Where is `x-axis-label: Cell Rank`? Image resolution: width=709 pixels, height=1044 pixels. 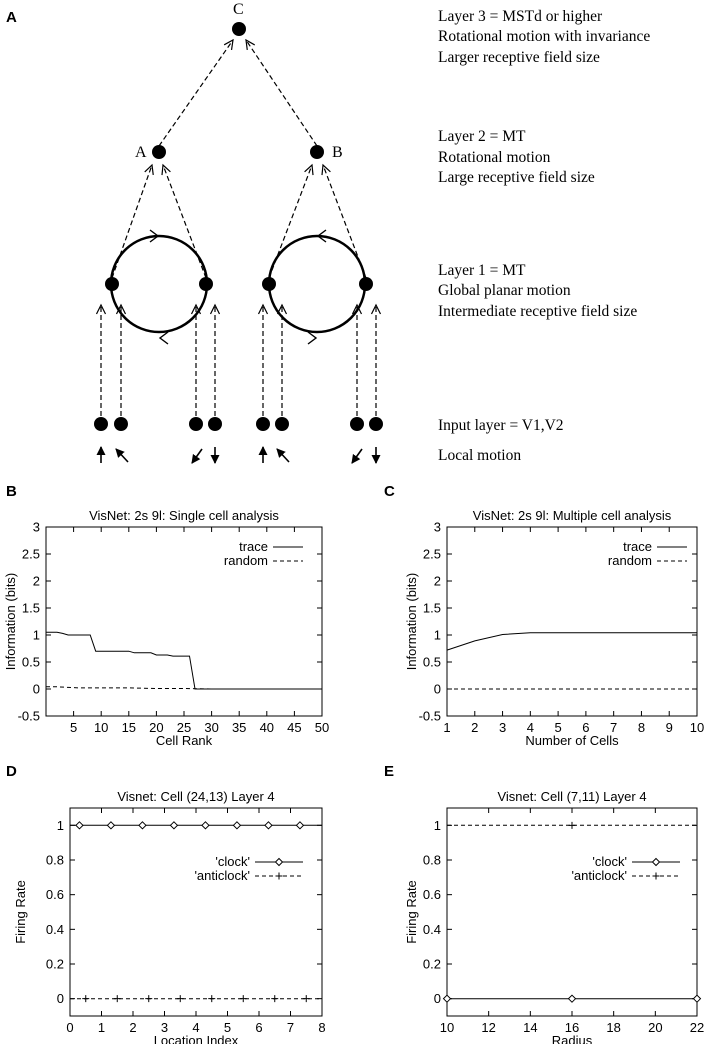 x-axis-label: Cell Rank is located at coordinates (184, 740).